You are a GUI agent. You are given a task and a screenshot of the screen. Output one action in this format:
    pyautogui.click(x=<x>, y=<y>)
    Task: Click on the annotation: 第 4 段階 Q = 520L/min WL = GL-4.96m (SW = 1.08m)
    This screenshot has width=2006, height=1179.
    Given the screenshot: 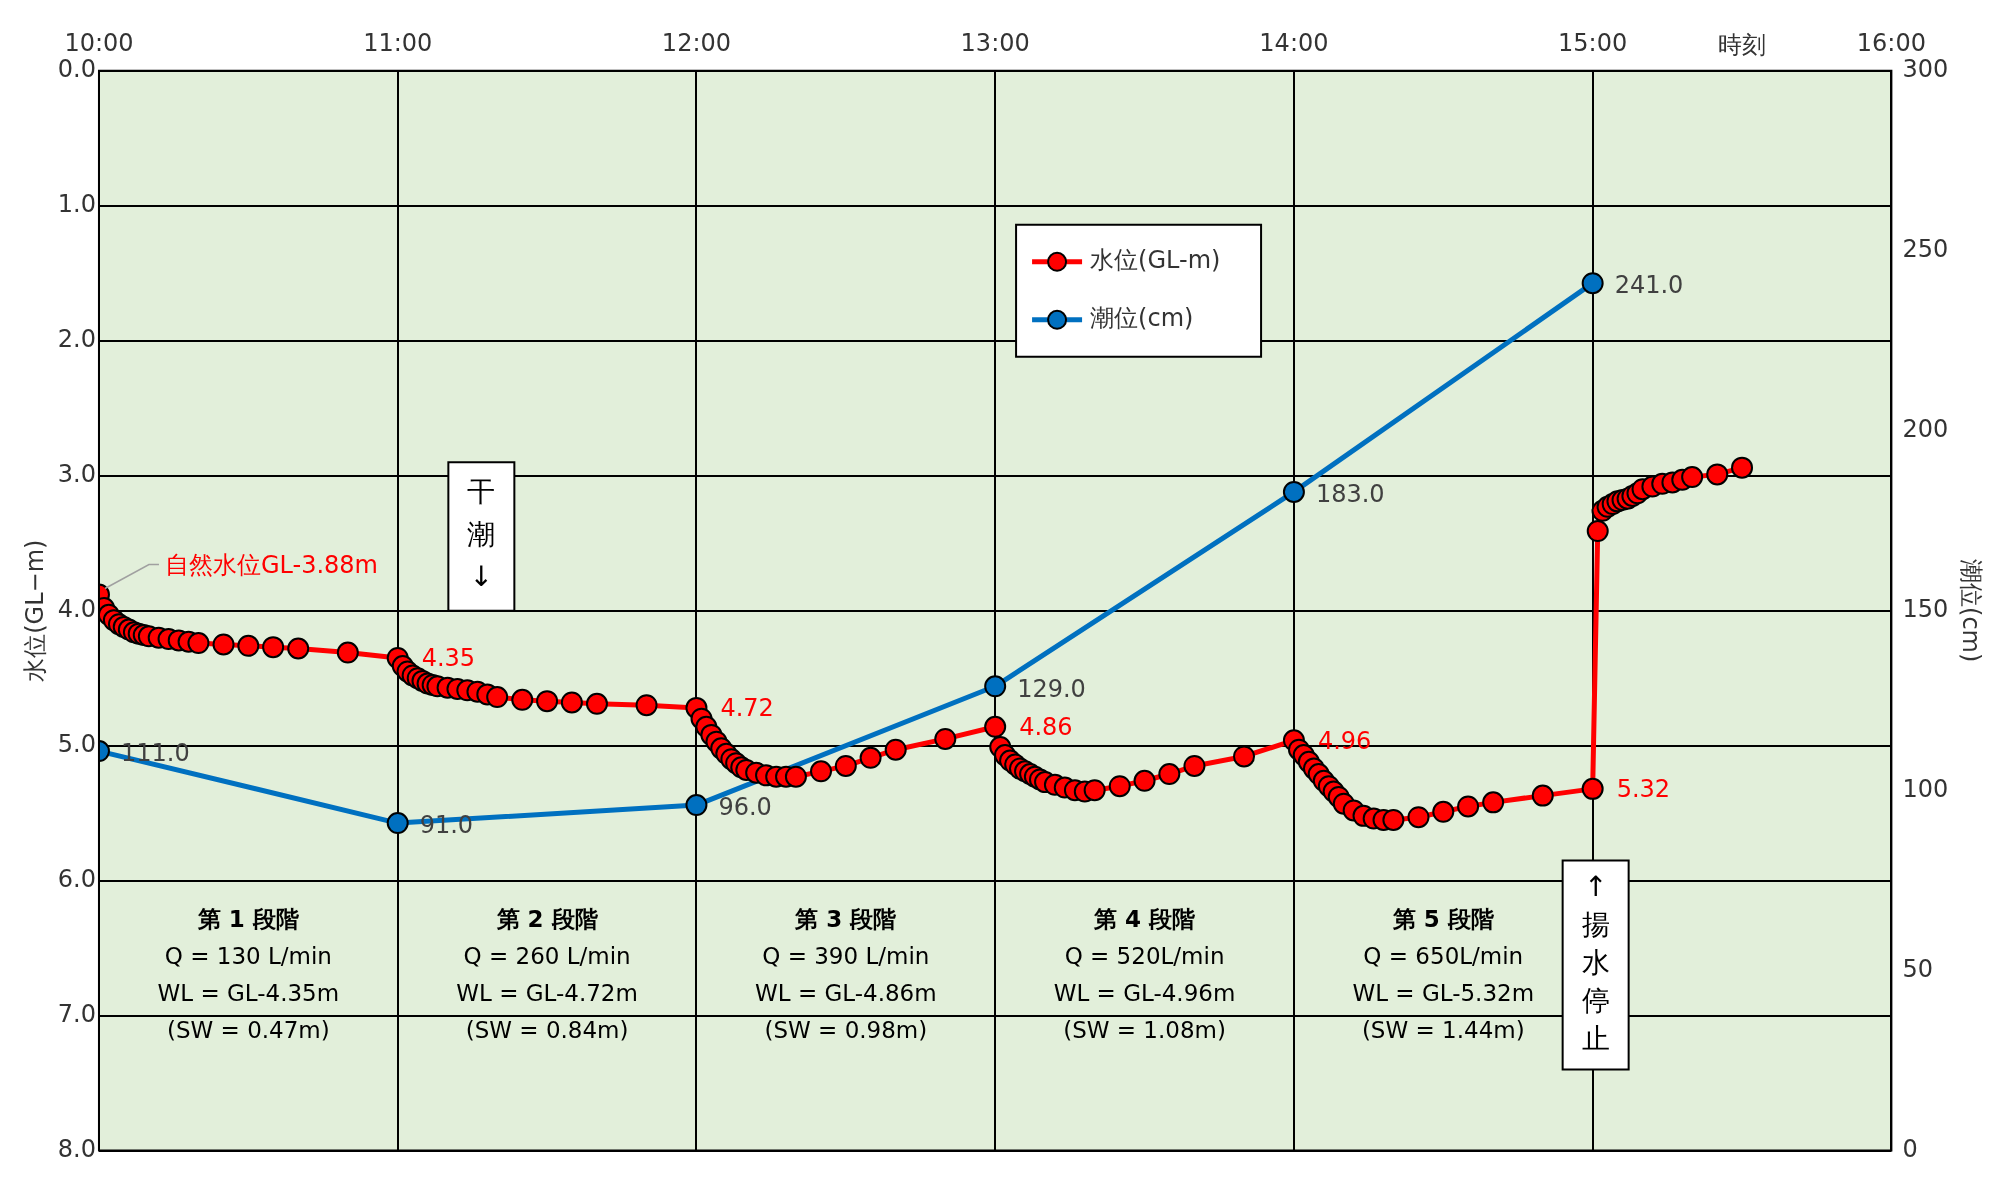 What is the action you would take?
    pyautogui.click(x=1144, y=975)
    